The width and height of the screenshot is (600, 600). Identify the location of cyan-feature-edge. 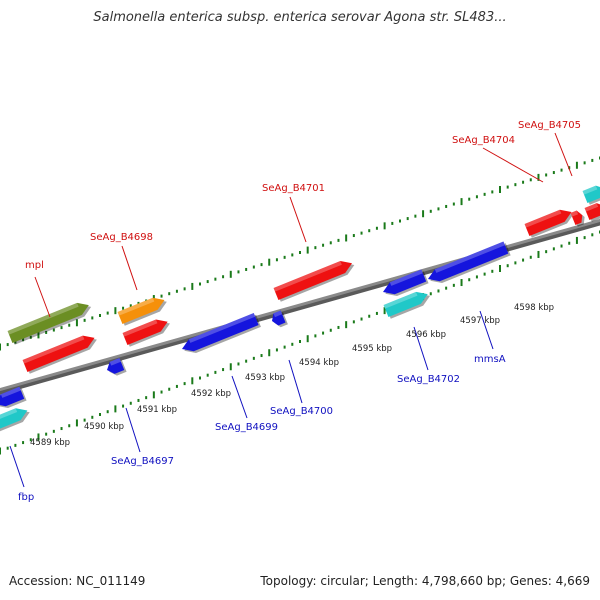
(591, 193).